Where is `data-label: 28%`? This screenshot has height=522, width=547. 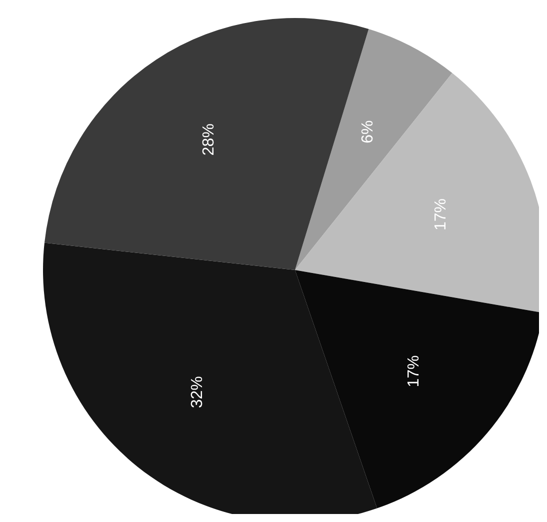 data-label: 28% is located at coordinates (209, 140).